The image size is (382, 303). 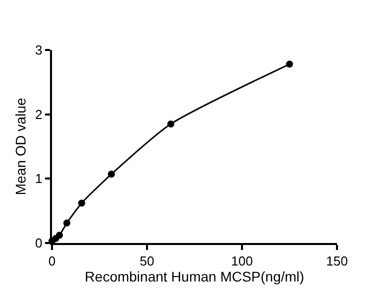 What do you see at coordinates (242, 261) in the screenshot?
I see `x-tick-label: 100` at bounding box center [242, 261].